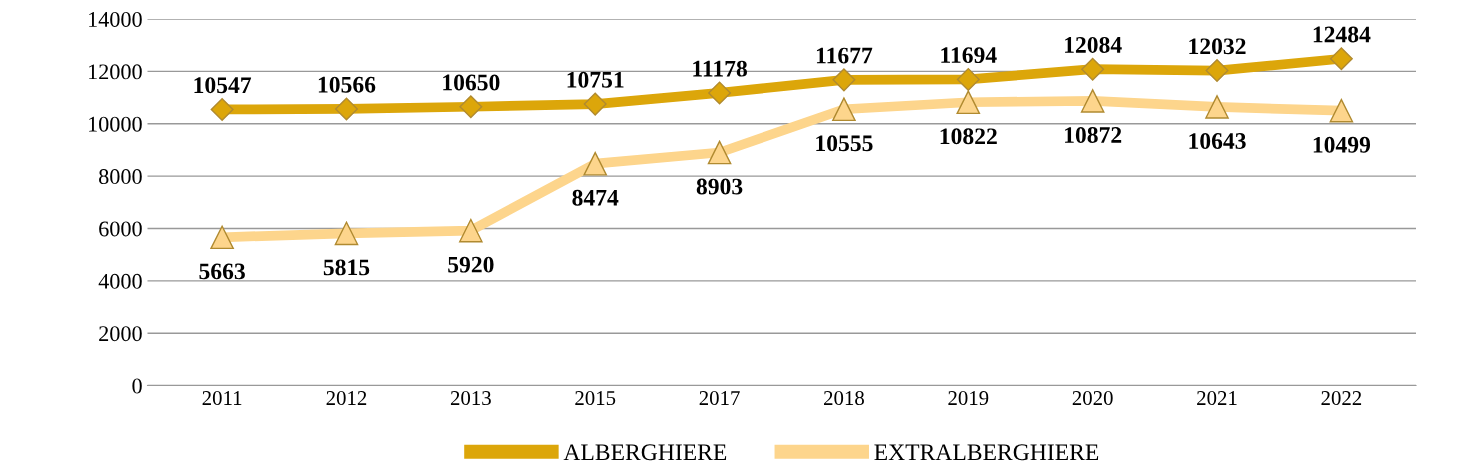 The image size is (1475, 476). Describe the element at coordinates (222, 398) in the screenshot. I see `x-tick-label: 2011` at that location.